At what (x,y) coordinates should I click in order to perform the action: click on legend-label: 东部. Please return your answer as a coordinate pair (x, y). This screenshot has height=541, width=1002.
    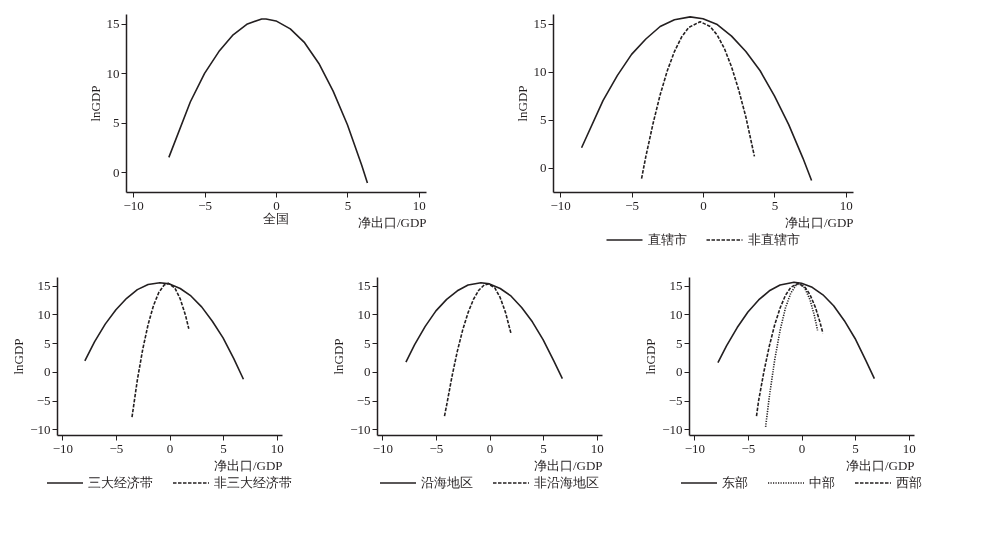
    Looking at the image, I should click on (735, 482).